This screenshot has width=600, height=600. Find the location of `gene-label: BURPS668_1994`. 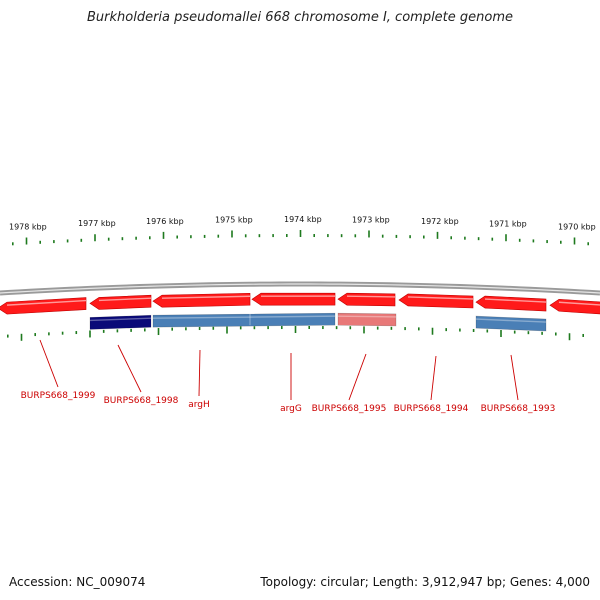

gene-label: BURPS668_1994 is located at coordinates (431, 409).